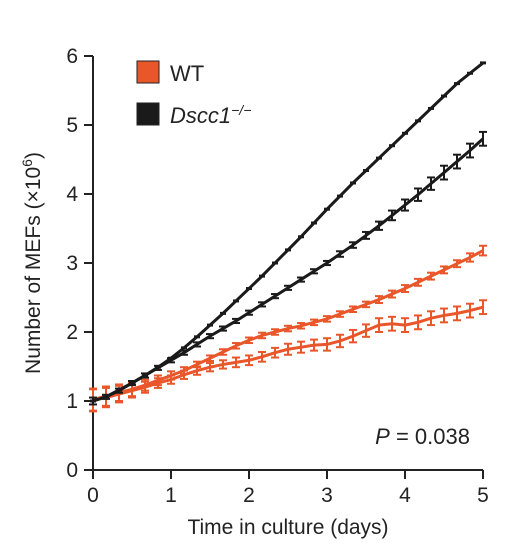 The height and width of the screenshot is (549, 517). I want to click on p-value-symbol: P, so click(382, 436).